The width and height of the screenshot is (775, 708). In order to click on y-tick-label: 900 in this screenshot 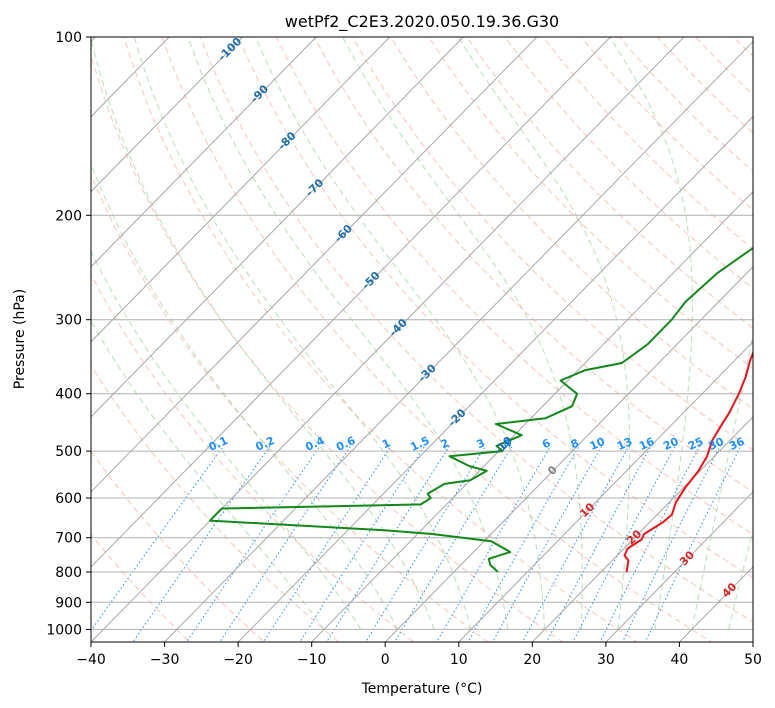, I will do `click(68, 603)`.